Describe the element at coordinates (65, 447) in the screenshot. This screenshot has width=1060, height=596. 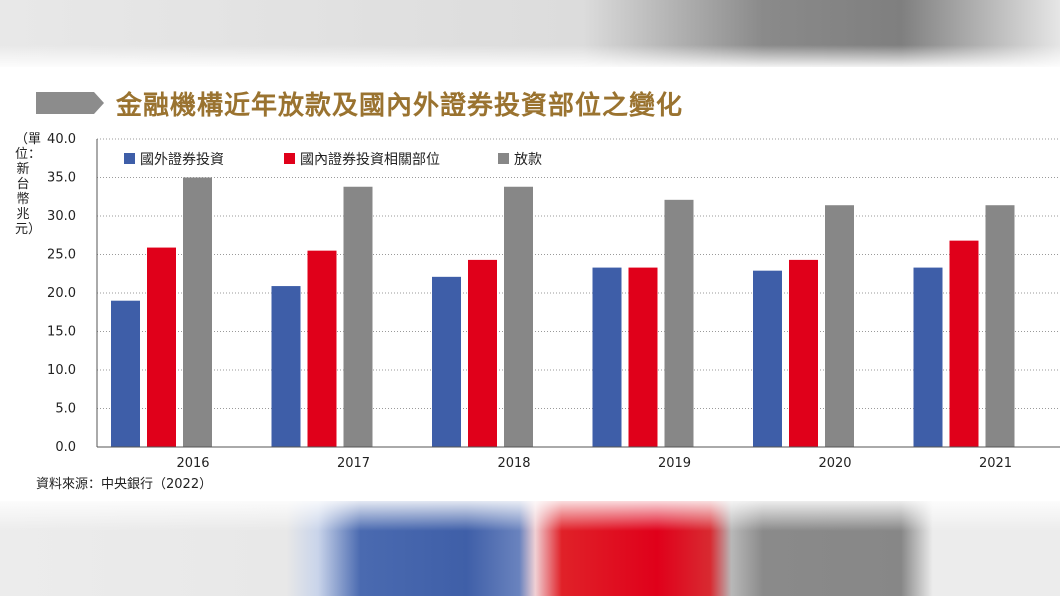
I see `y-tick-label: 0.0` at that location.